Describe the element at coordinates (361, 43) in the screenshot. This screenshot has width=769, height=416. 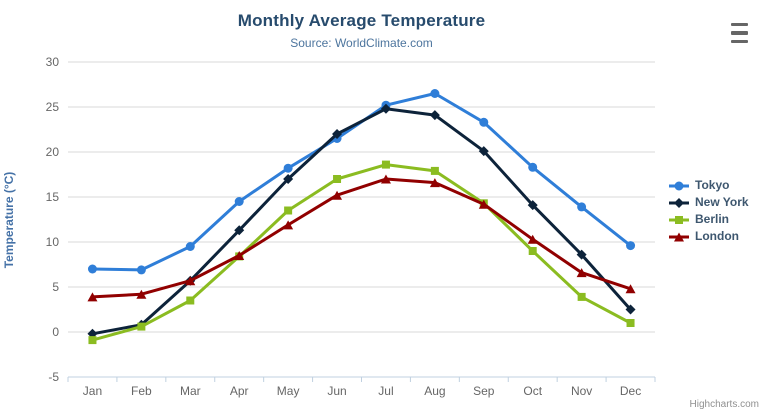
I see `chart-subtitle: Source: WorldClimate.com` at that location.